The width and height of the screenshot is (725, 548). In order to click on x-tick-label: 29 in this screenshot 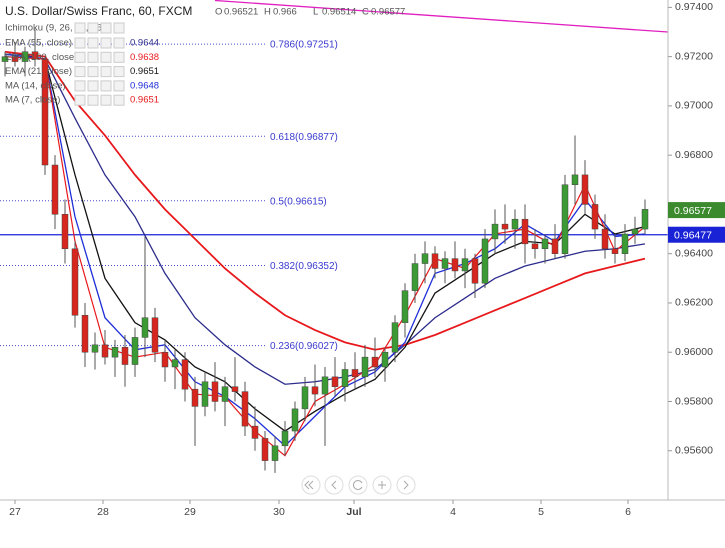, I will do `click(190, 512)`.